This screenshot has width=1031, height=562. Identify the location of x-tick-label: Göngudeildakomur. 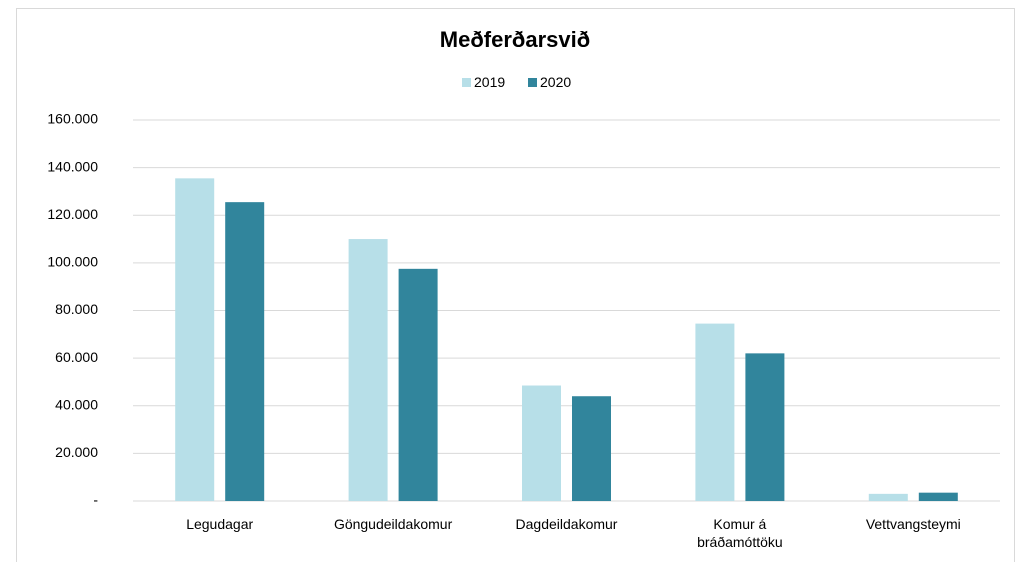
(393, 524).